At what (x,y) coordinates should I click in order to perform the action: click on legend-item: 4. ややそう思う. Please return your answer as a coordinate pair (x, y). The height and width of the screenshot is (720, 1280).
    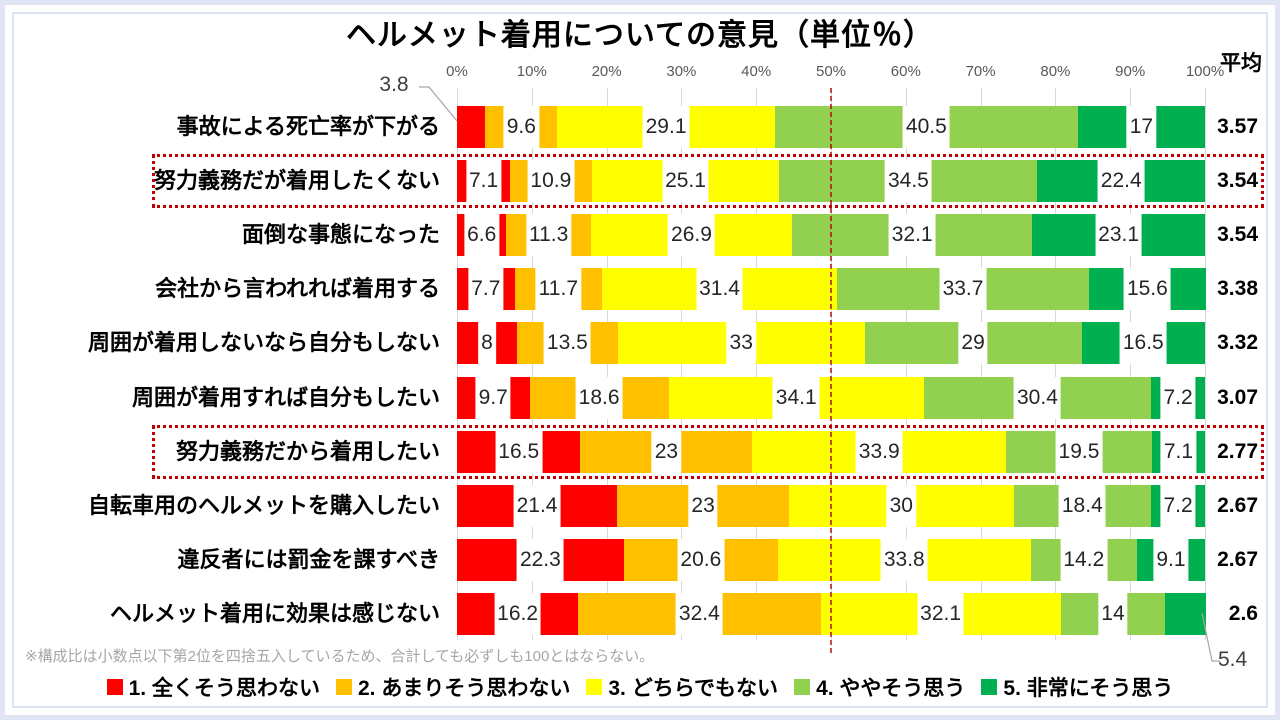
    Looking at the image, I should click on (879, 687).